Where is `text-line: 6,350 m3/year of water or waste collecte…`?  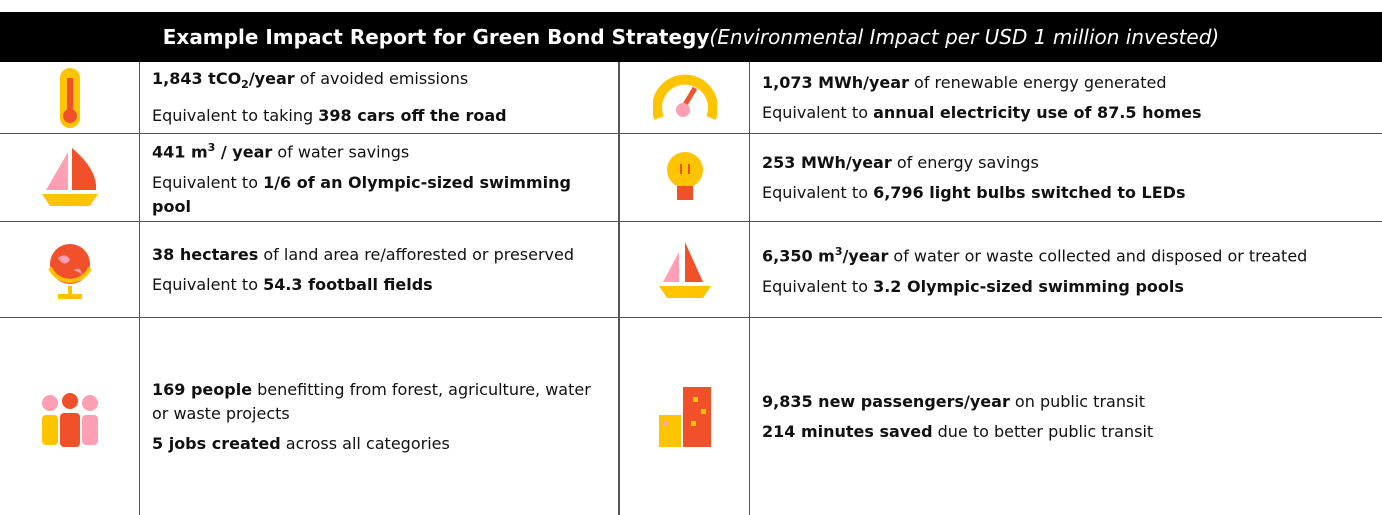
text-line: 6,350 m3/year of water or waste collecte… is located at coordinates (1066, 254).